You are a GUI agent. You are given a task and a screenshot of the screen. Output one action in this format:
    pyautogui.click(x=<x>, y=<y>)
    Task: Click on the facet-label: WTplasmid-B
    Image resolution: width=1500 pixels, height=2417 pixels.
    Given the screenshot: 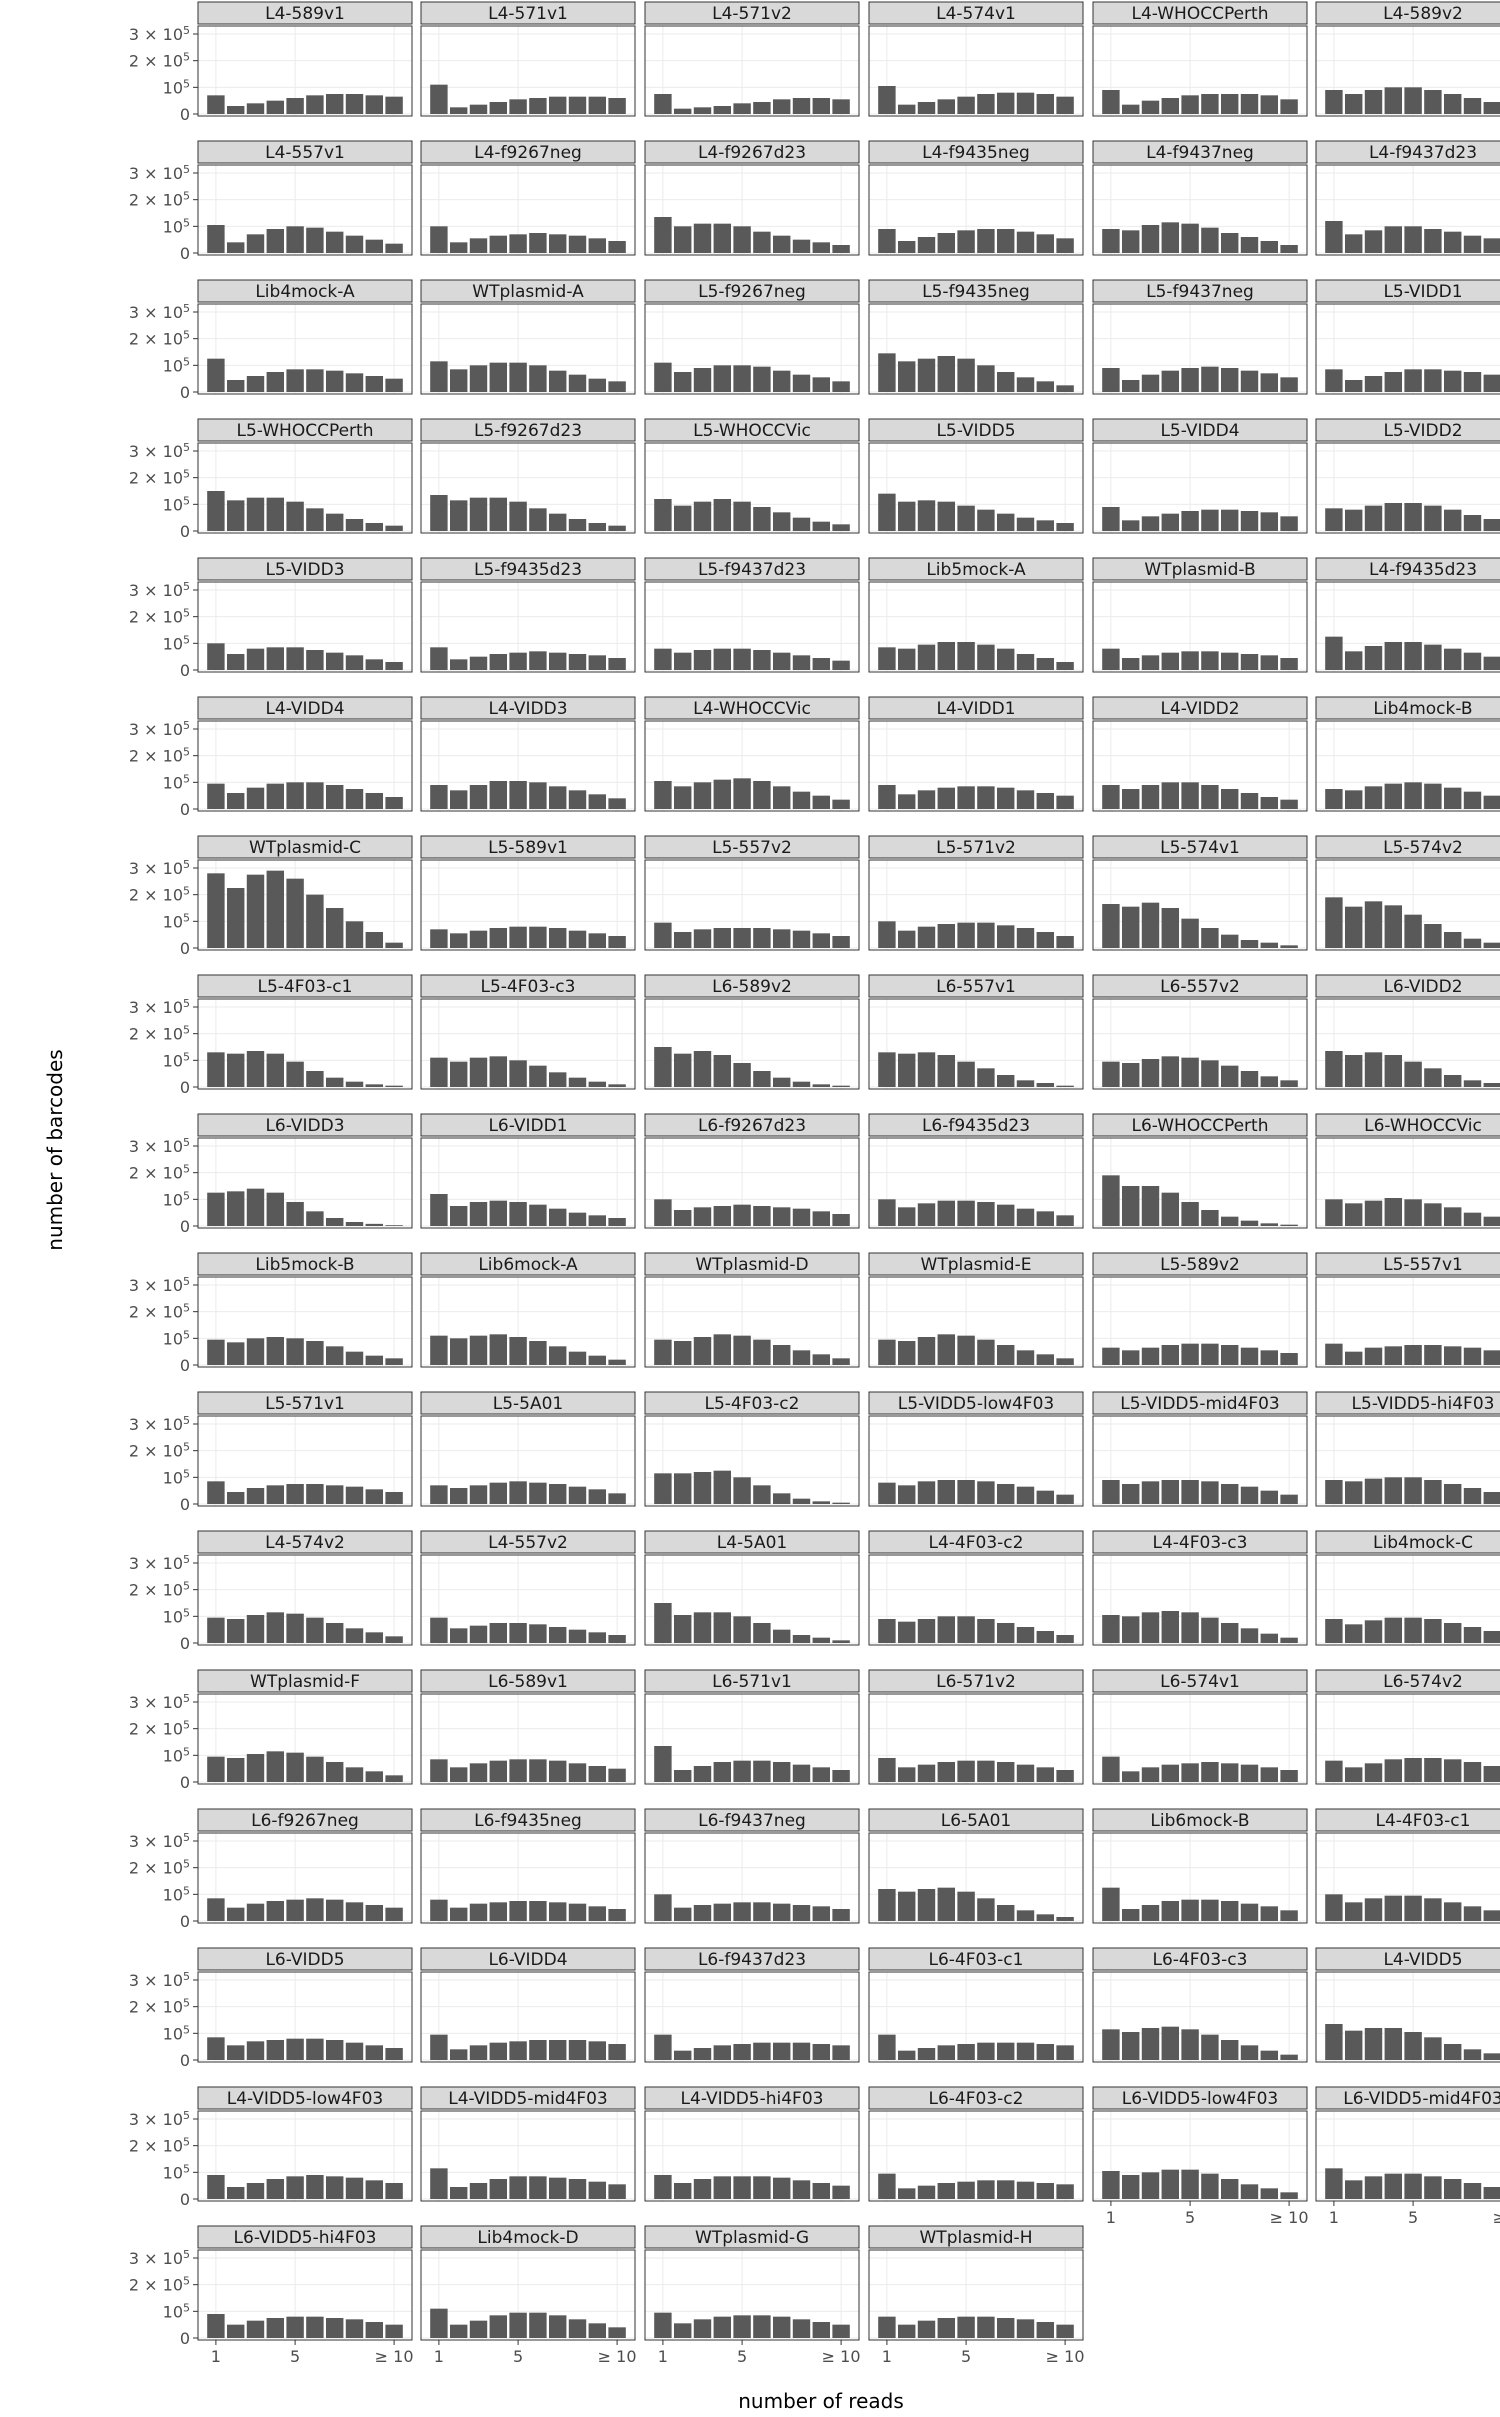 What is the action you would take?
    pyautogui.click(x=1199, y=570)
    